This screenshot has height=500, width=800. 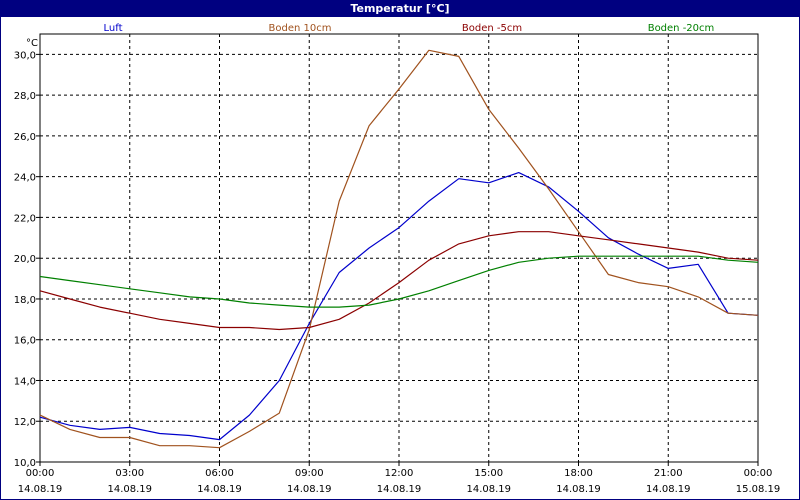 What do you see at coordinates (578, 473) in the screenshot?
I see `x-tick-label-time: 18:00` at bounding box center [578, 473].